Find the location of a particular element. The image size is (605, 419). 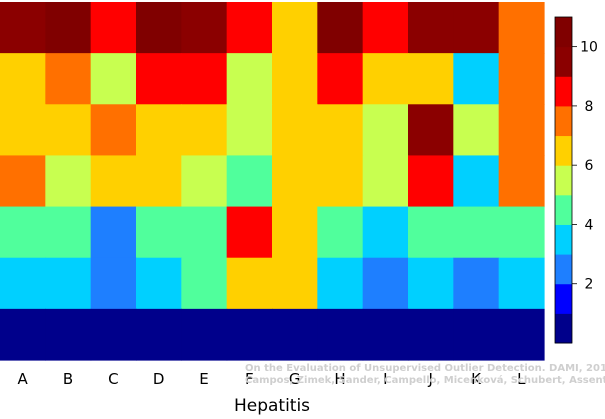

heatmap-cell-B-row5 is located at coordinates (68, 232).